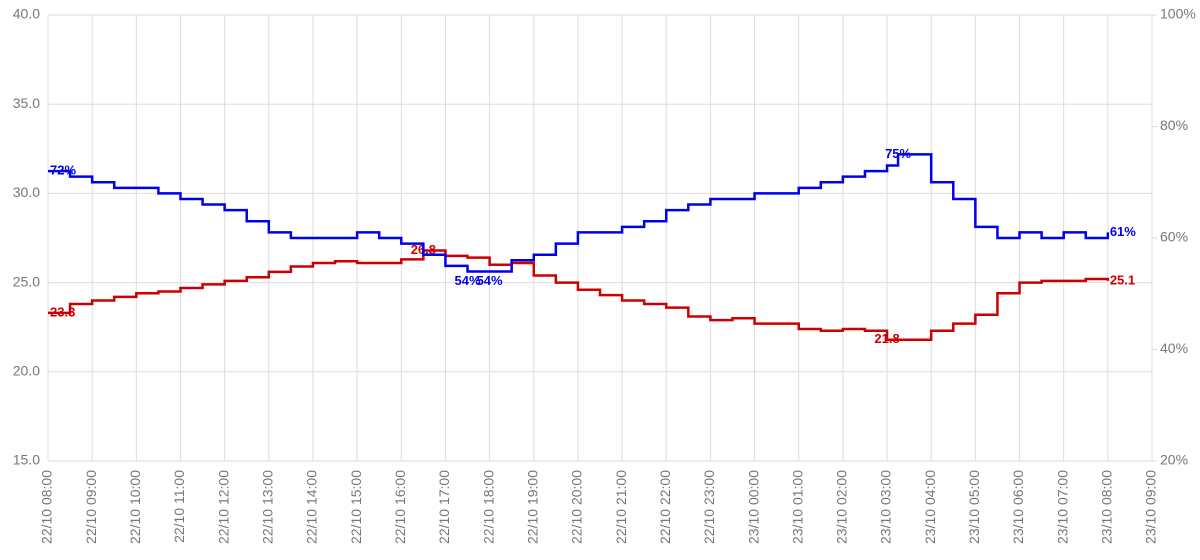  What do you see at coordinates (1018, 507) in the screenshot?
I see `x-tick-label: 23/10 06:00` at bounding box center [1018, 507].